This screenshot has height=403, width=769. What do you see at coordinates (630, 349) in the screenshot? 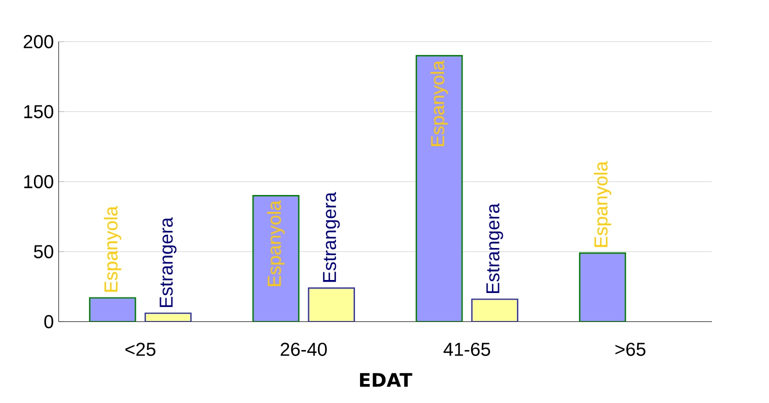
I see `x-tick-label: >65` at bounding box center [630, 349].